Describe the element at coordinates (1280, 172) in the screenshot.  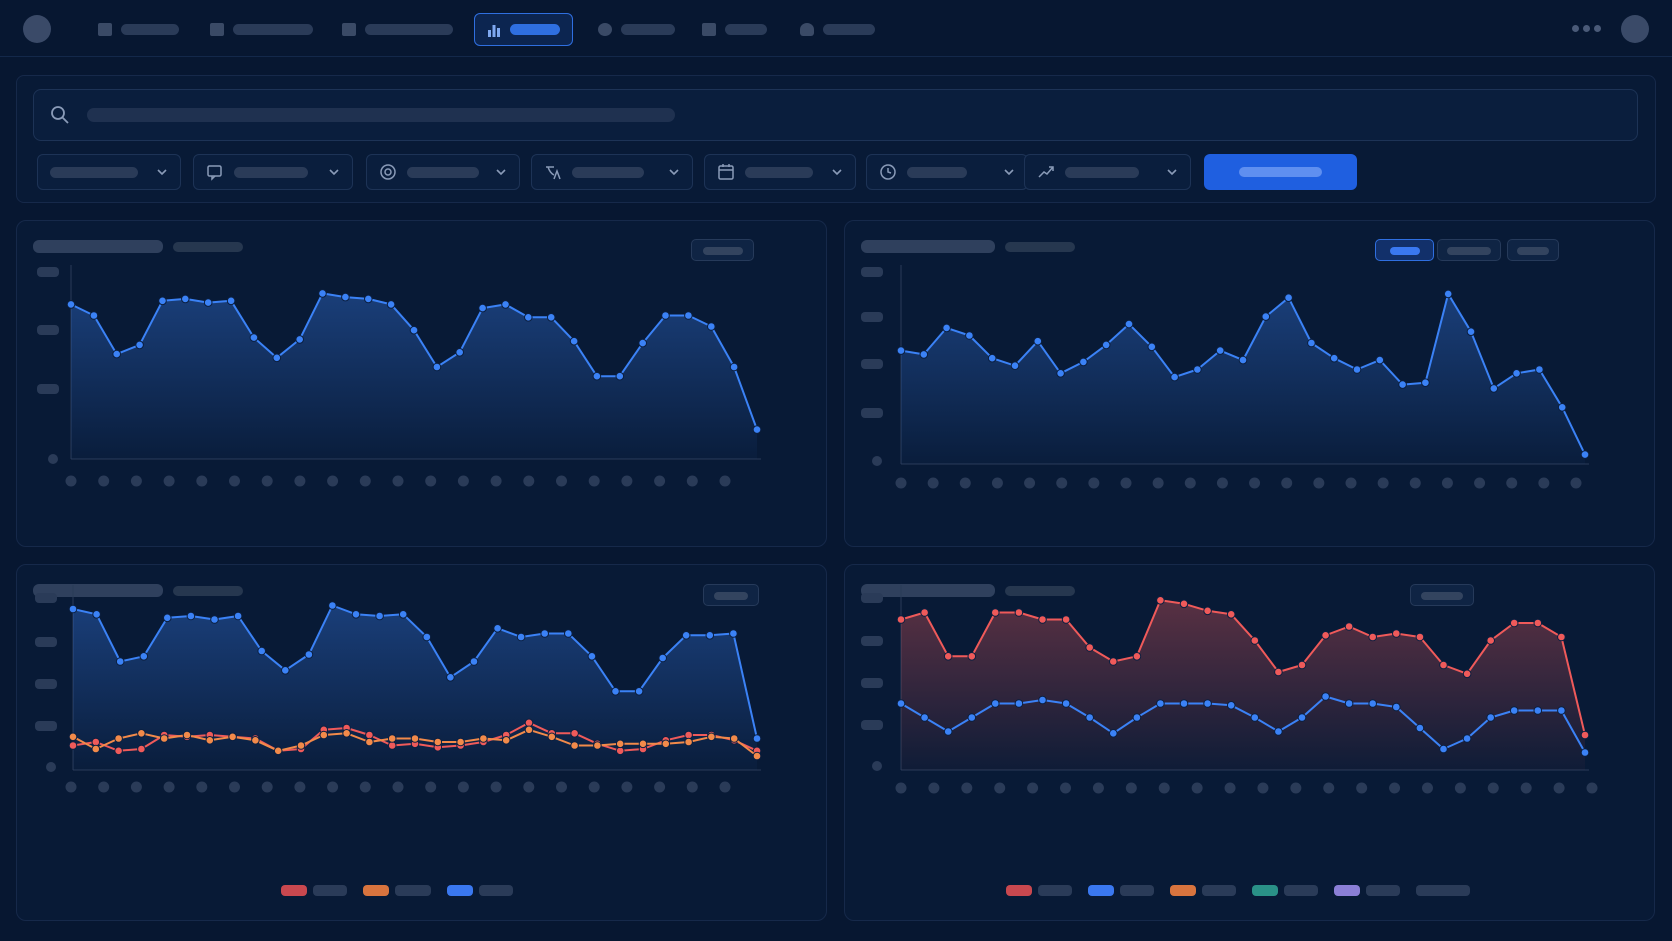
I see `apply-button` at that location.